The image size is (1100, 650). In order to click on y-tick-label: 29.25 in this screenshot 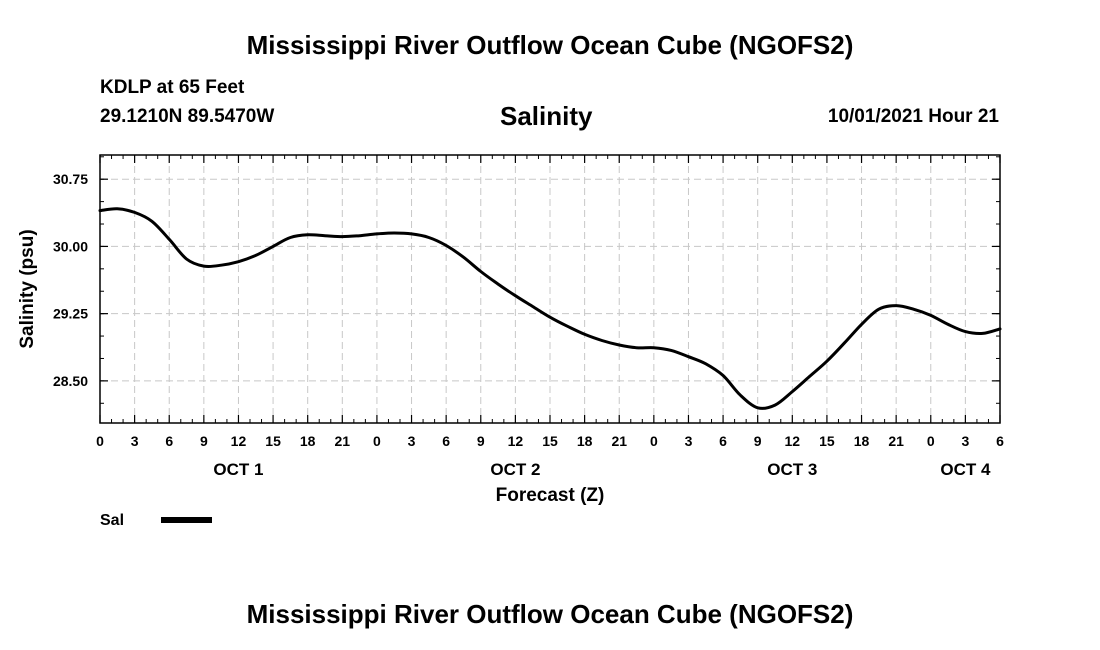, I will do `click(70, 314)`.